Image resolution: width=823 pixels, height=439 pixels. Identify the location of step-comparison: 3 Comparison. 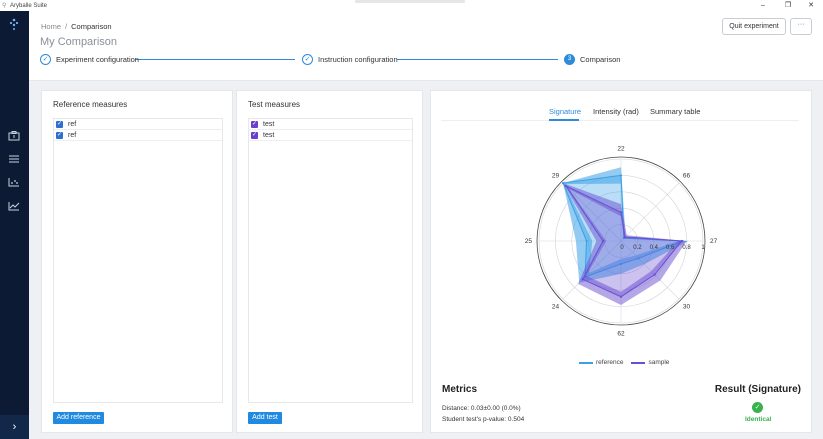
(592, 59).